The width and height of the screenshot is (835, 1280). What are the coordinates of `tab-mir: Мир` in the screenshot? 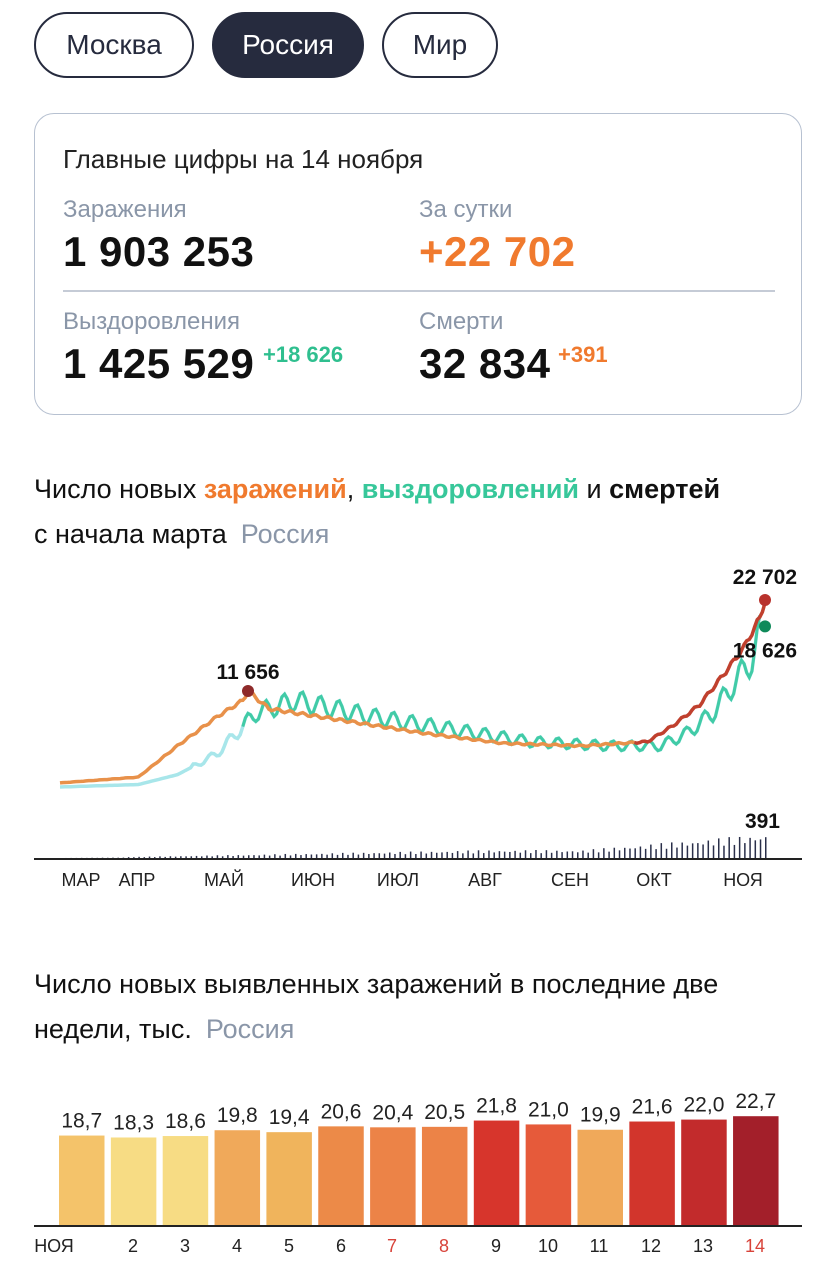 It's located at (440, 45).